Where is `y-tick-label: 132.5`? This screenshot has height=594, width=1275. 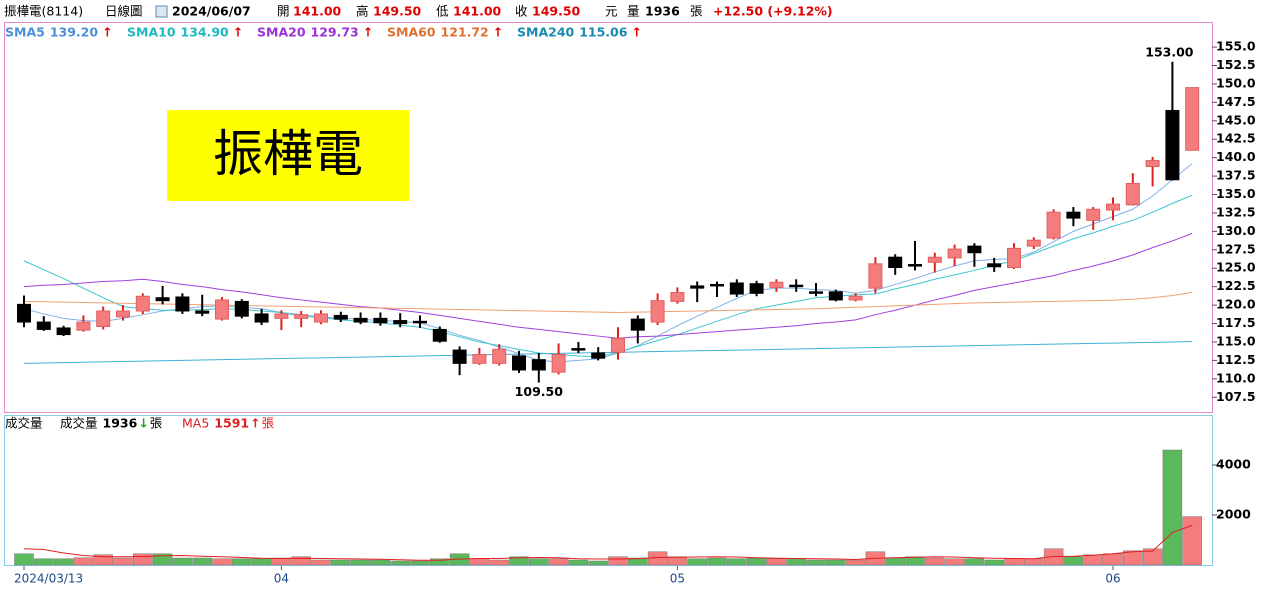 y-tick-label: 132.5 is located at coordinates (1236, 211).